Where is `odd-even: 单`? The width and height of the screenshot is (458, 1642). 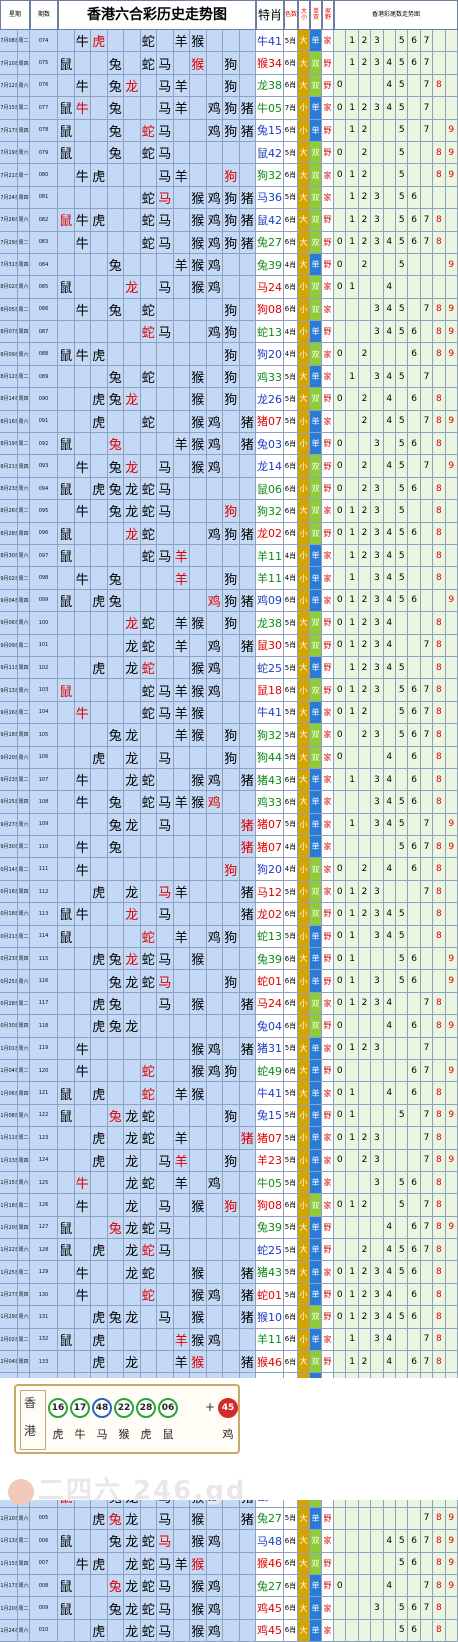 odd-even: 单 is located at coordinates (316, 108).